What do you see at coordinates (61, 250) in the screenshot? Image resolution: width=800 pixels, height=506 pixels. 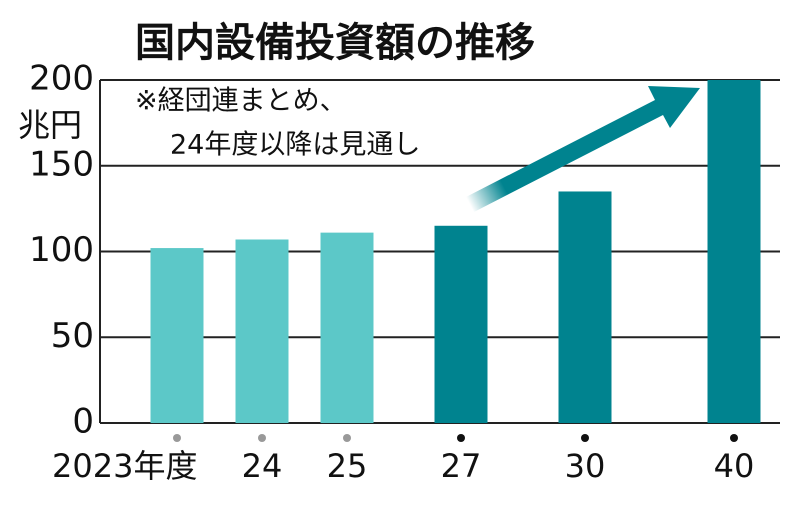 I see `y-tick-label: 100` at bounding box center [61, 250].